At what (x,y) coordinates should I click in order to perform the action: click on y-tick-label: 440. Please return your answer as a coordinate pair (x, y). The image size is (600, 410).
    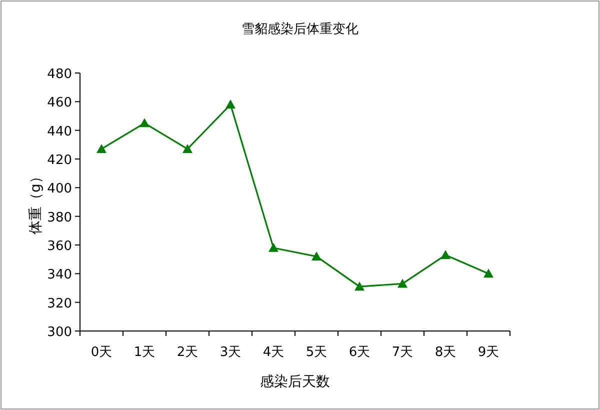
    Looking at the image, I should click on (59, 132).